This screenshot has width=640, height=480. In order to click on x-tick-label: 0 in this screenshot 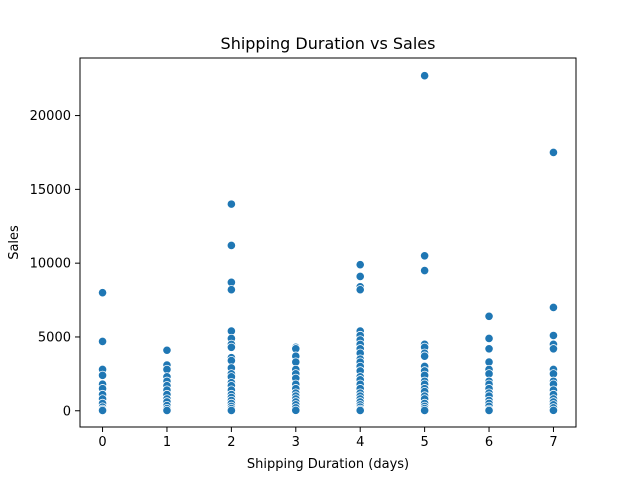, I will do `click(102, 442)`.